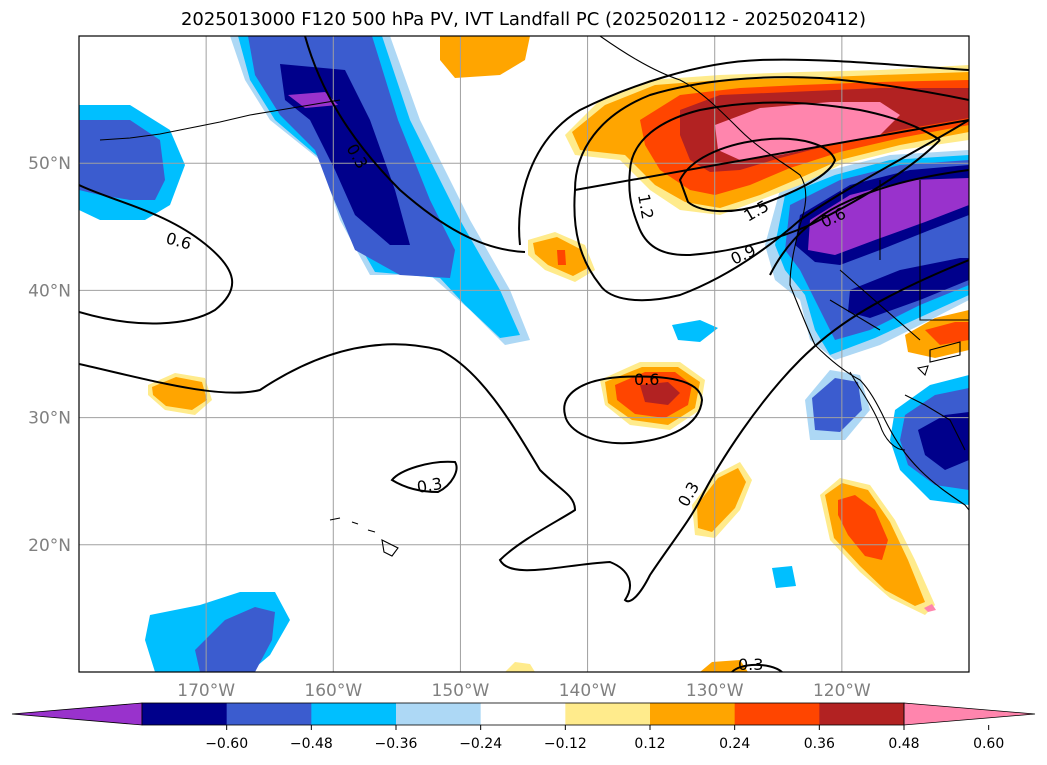 The height and width of the screenshot is (765, 1047). I want to click on south-blob-royal, so click(235, 639).